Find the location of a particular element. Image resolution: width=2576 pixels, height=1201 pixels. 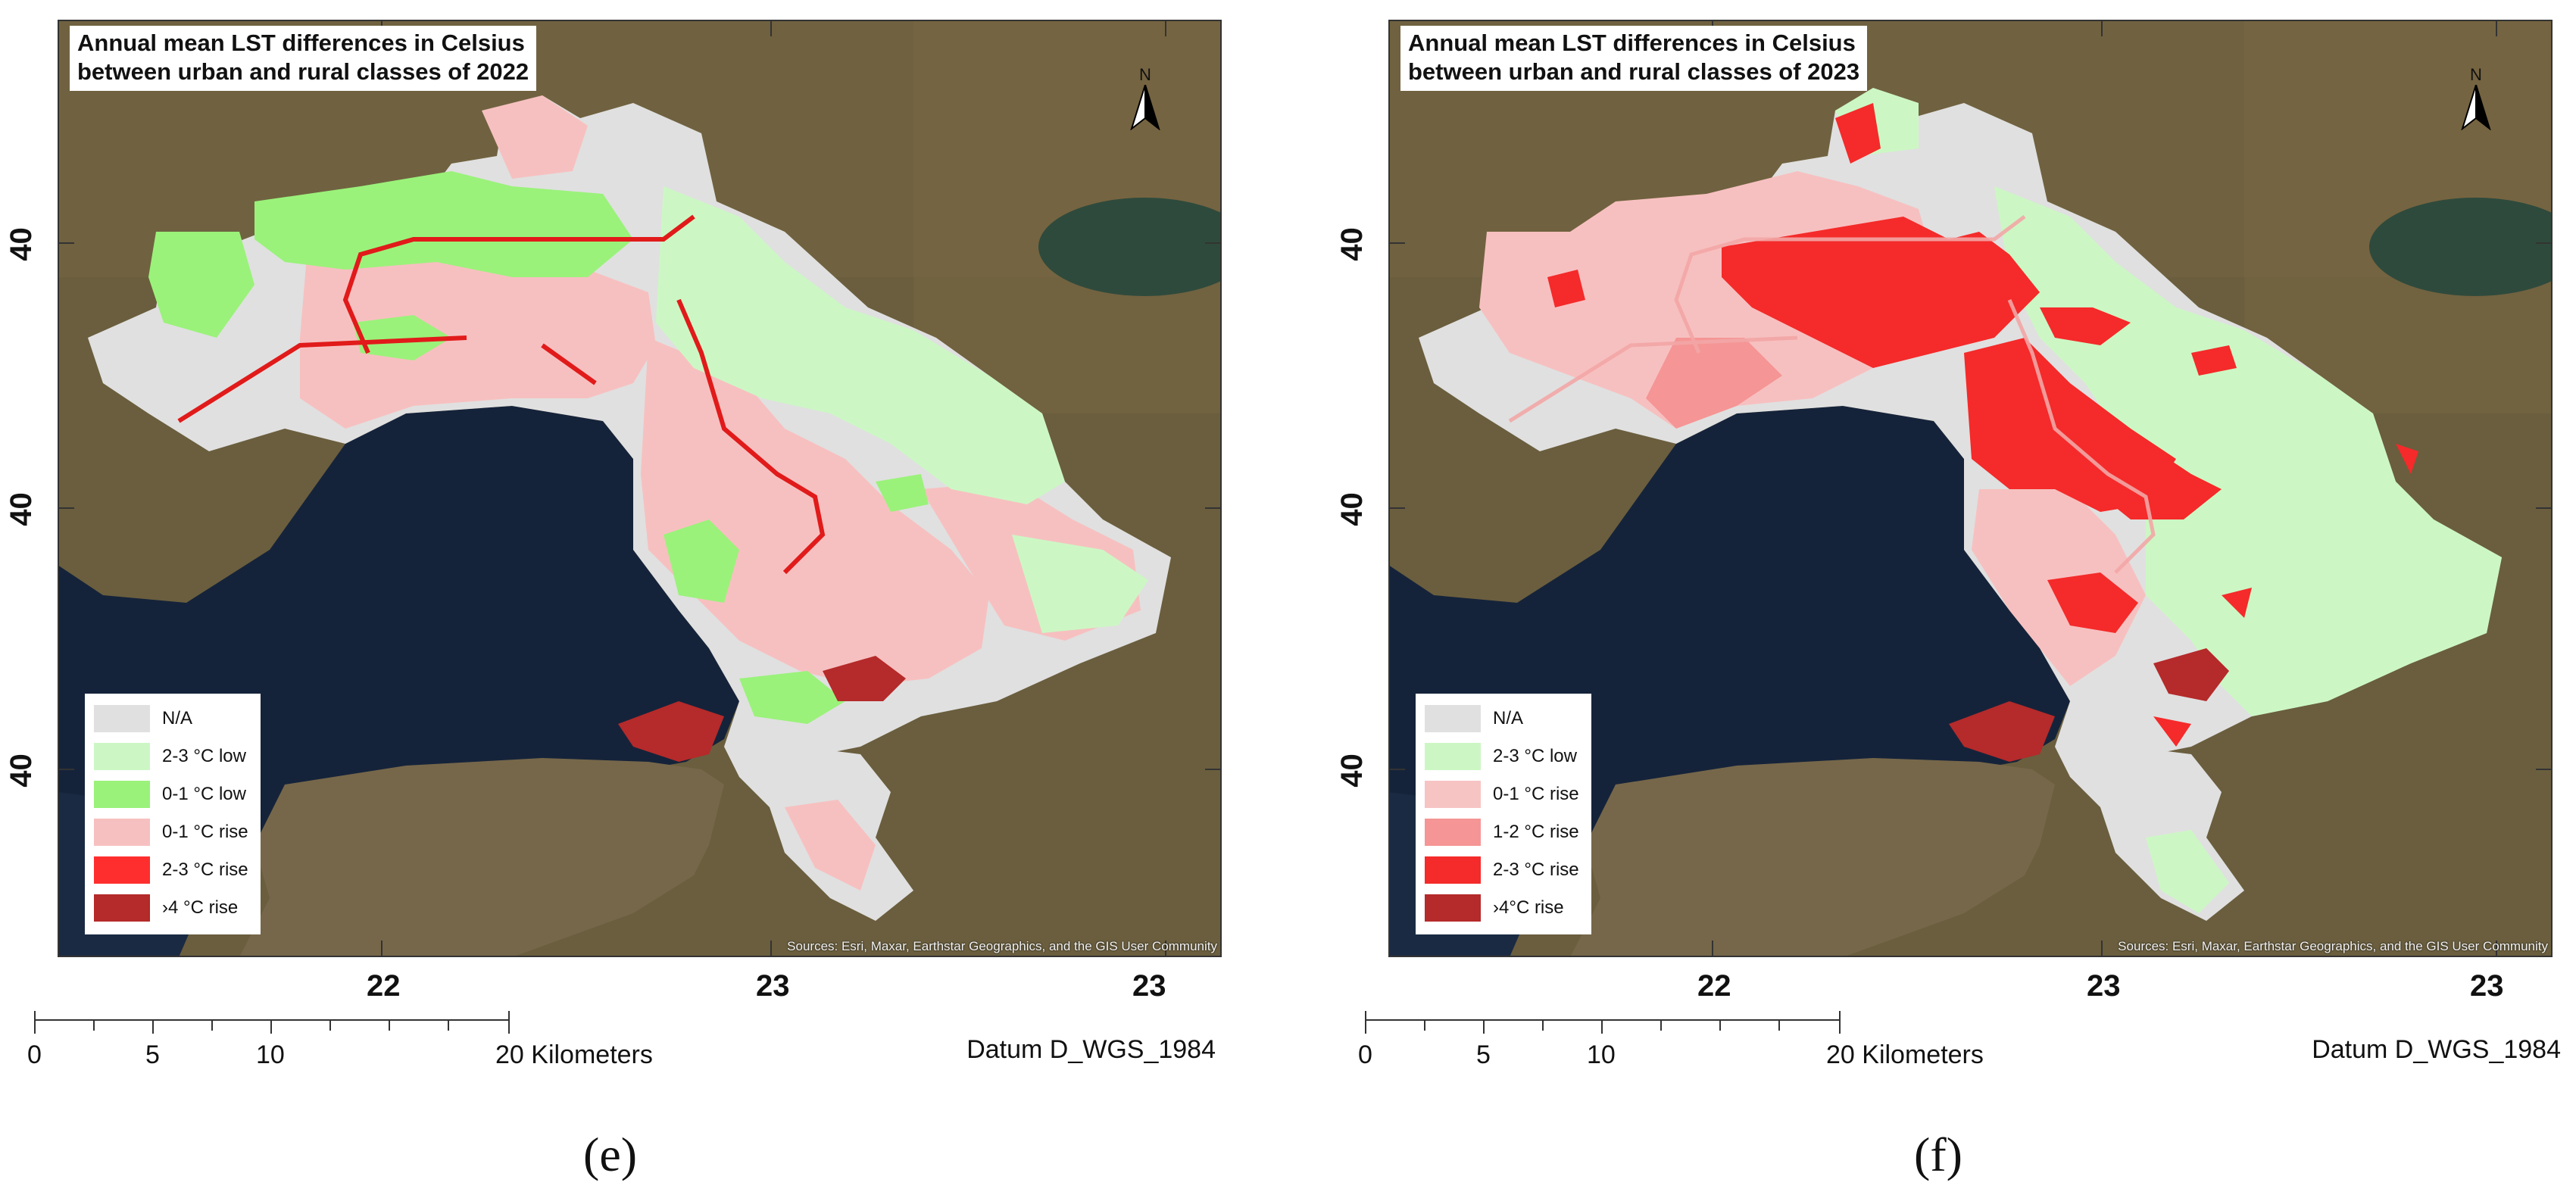

scale-number: 20 Kilometers is located at coordinates (1905, 1054).